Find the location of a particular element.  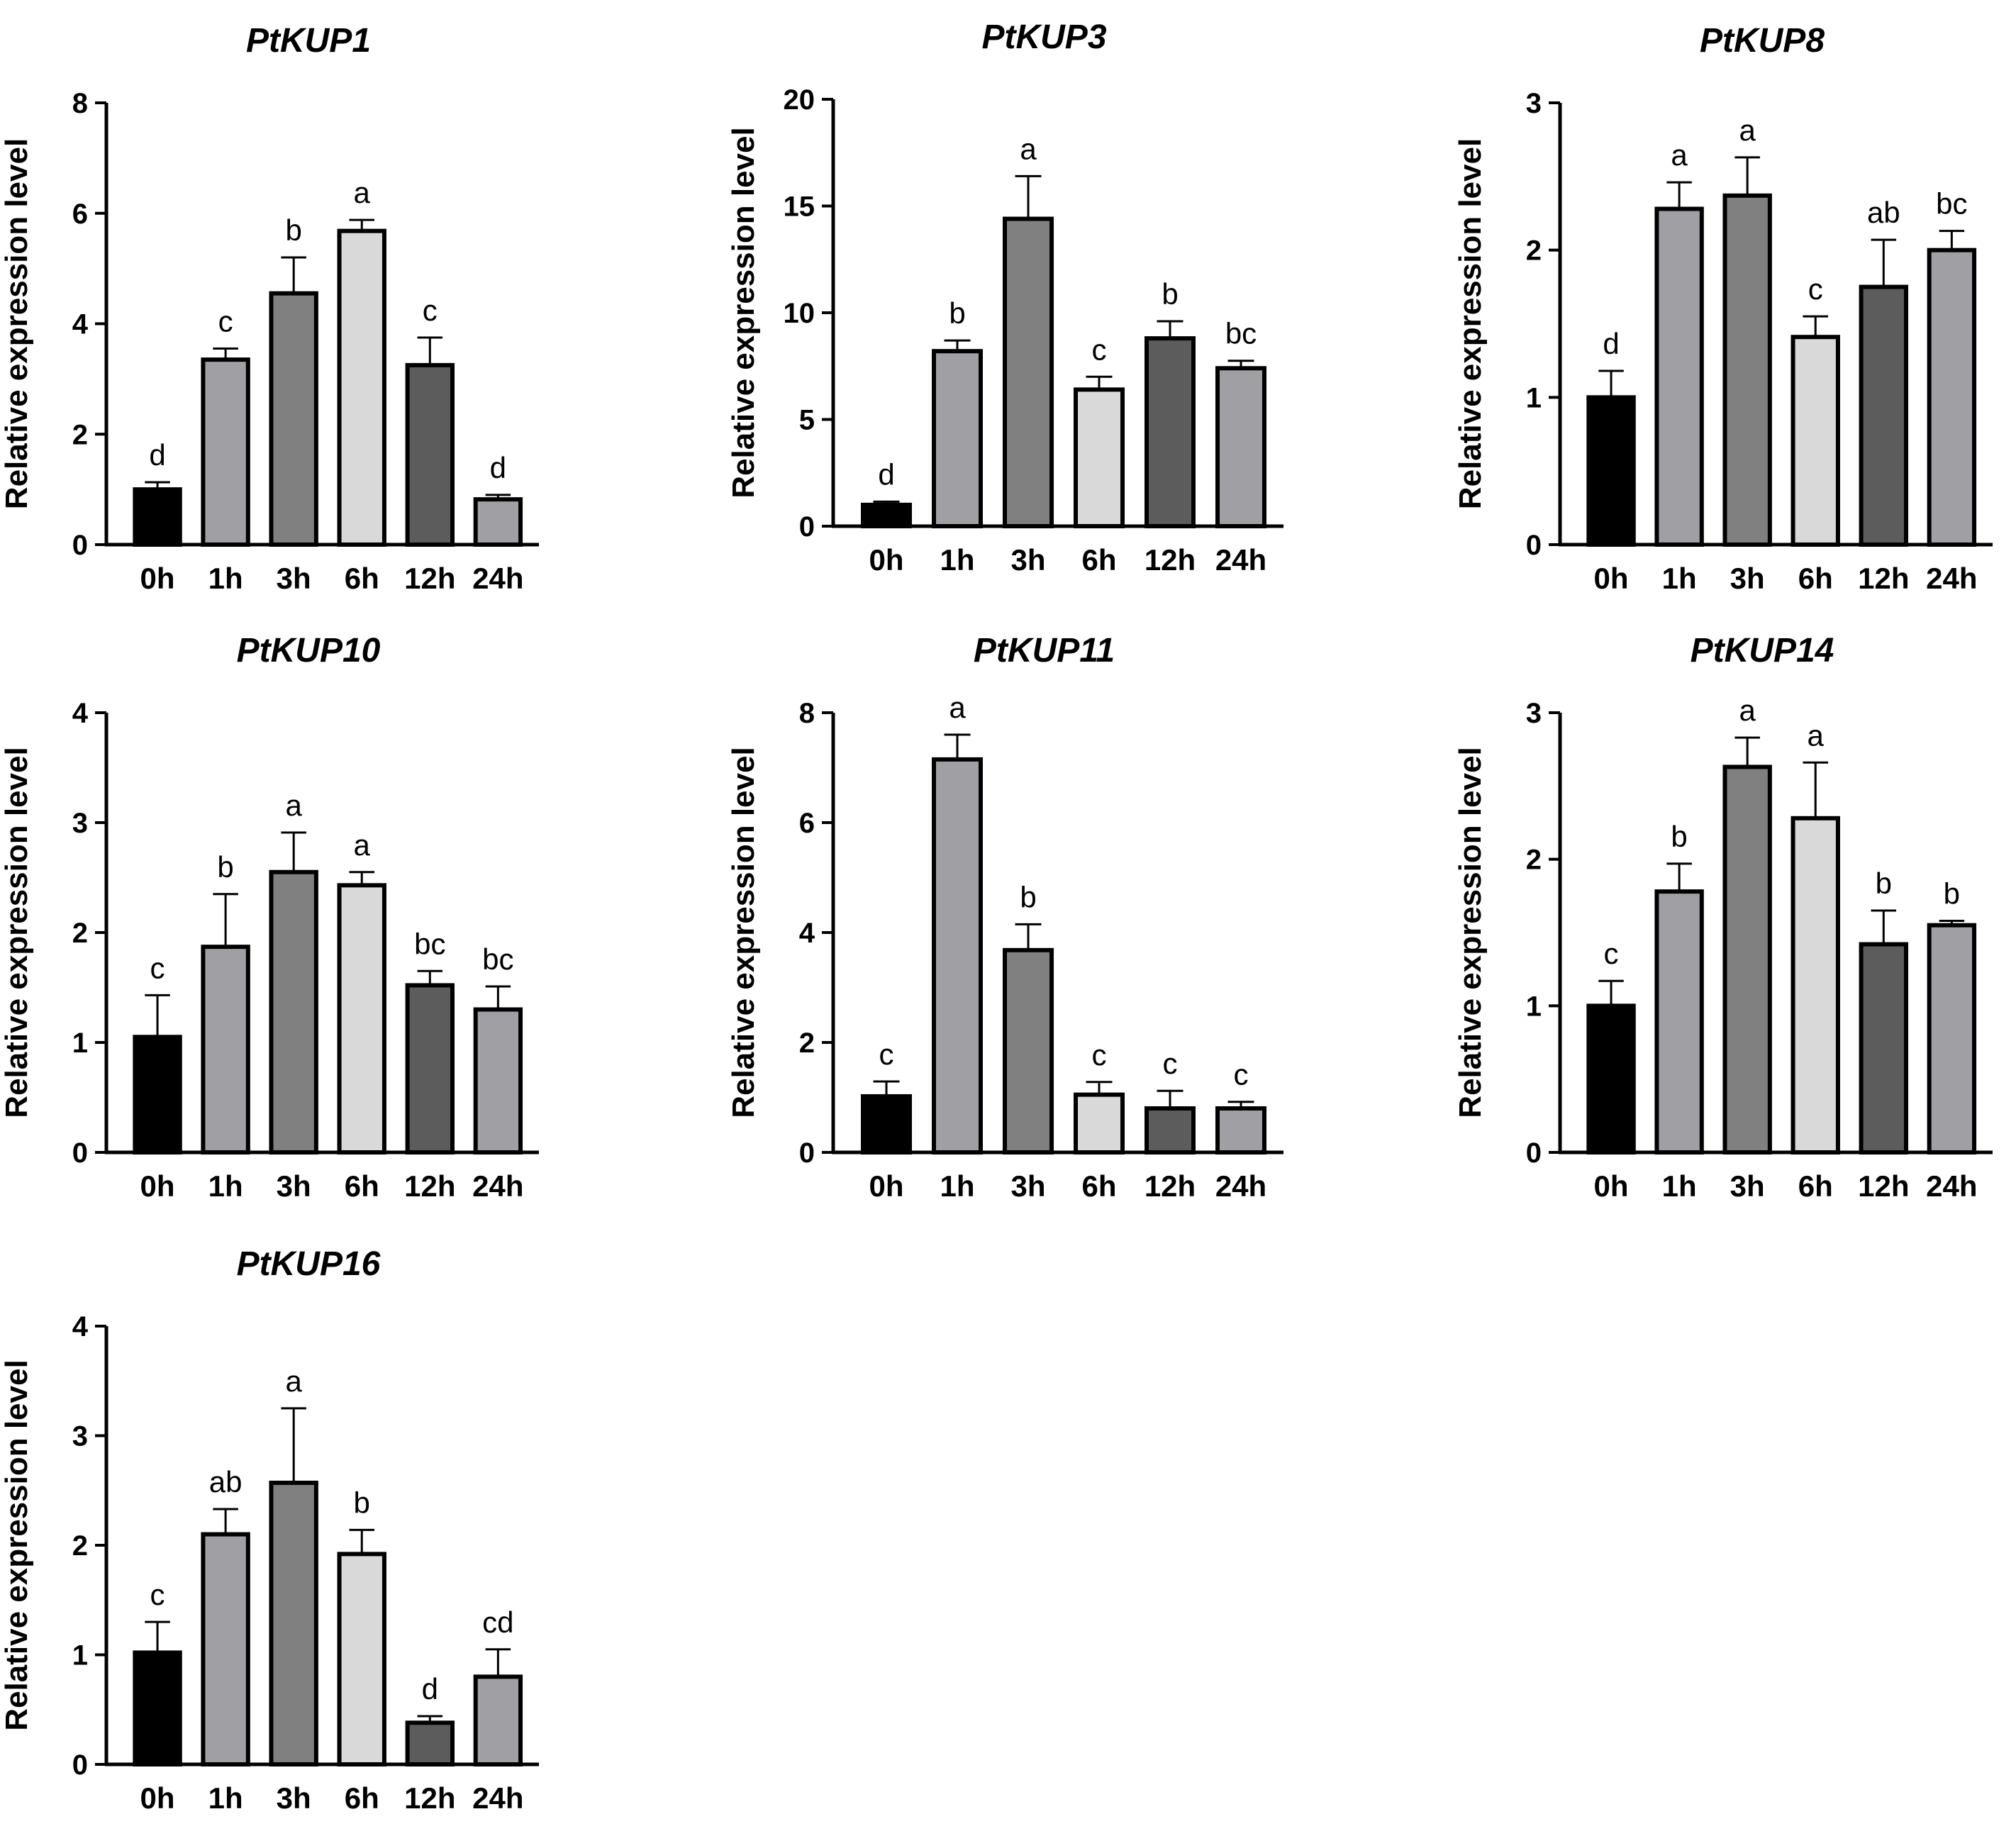

y-tick-label: 6 is located at coordinates (807, 823).